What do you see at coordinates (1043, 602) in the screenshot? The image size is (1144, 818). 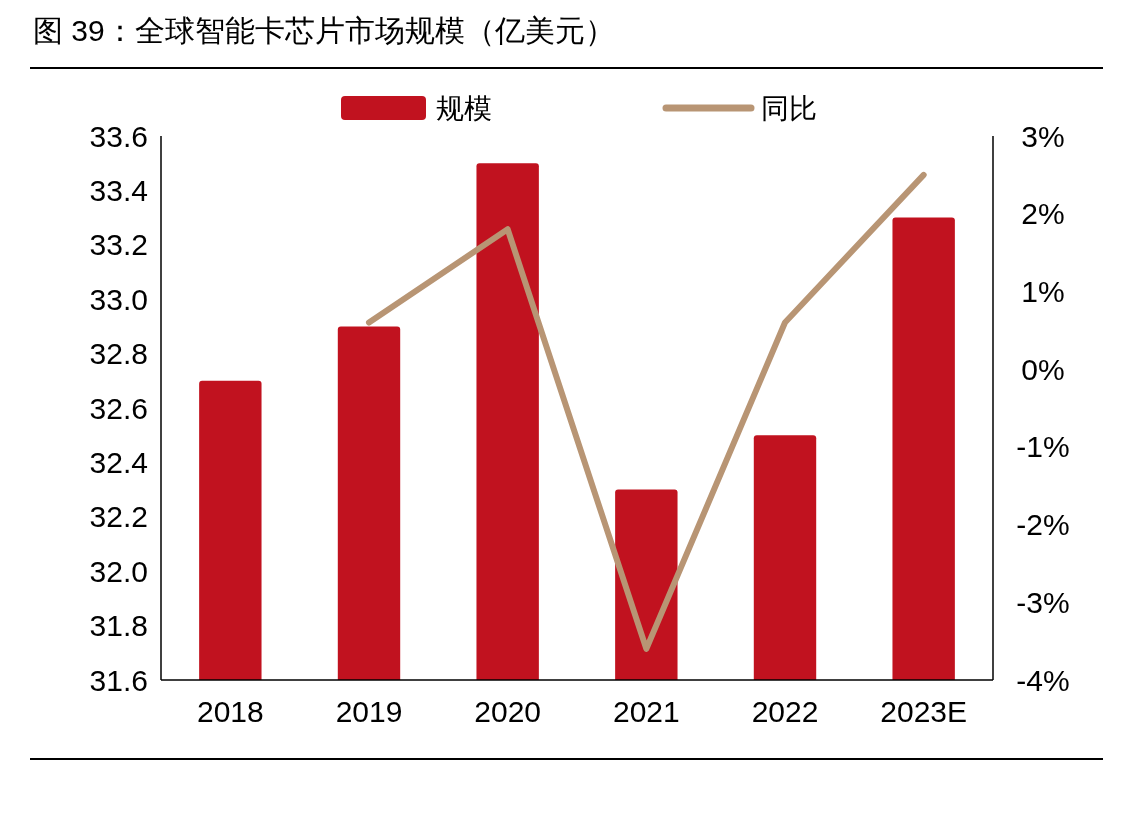 I see `y2-tick-label: -3%` at bounding box center [1043, 602].